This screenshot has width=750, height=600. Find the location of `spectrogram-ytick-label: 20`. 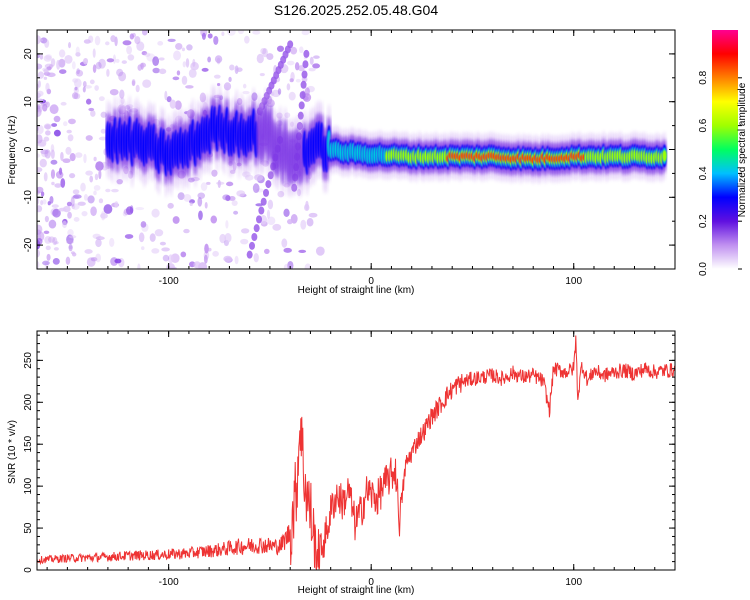

spectrogram-ytick-label: 20 is located at coordinates (28, 54).